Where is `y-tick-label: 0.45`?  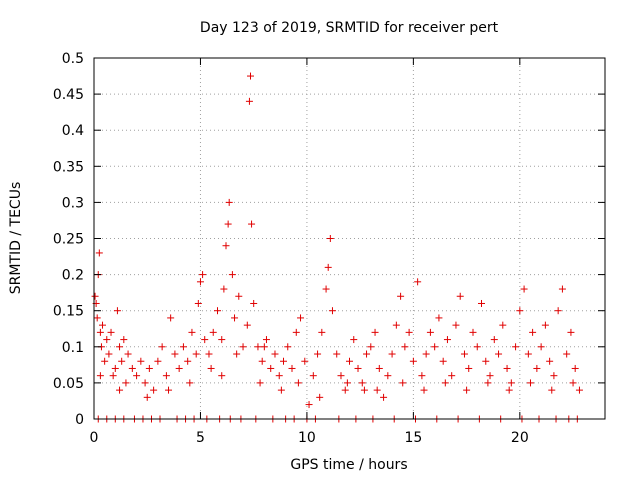
y-tick-label: 0.45 is located at coordinates (68, 95).